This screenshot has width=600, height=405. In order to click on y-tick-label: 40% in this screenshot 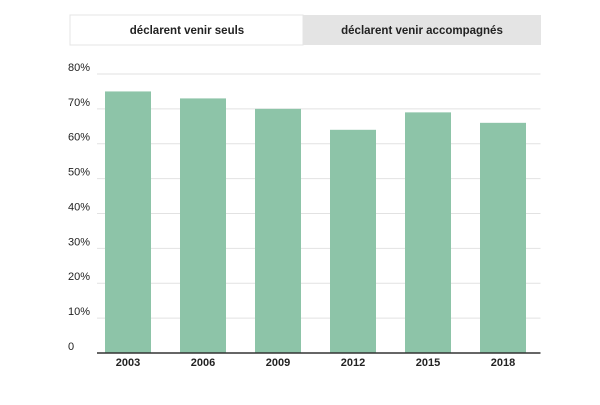, I will do `click(79, 207)`.